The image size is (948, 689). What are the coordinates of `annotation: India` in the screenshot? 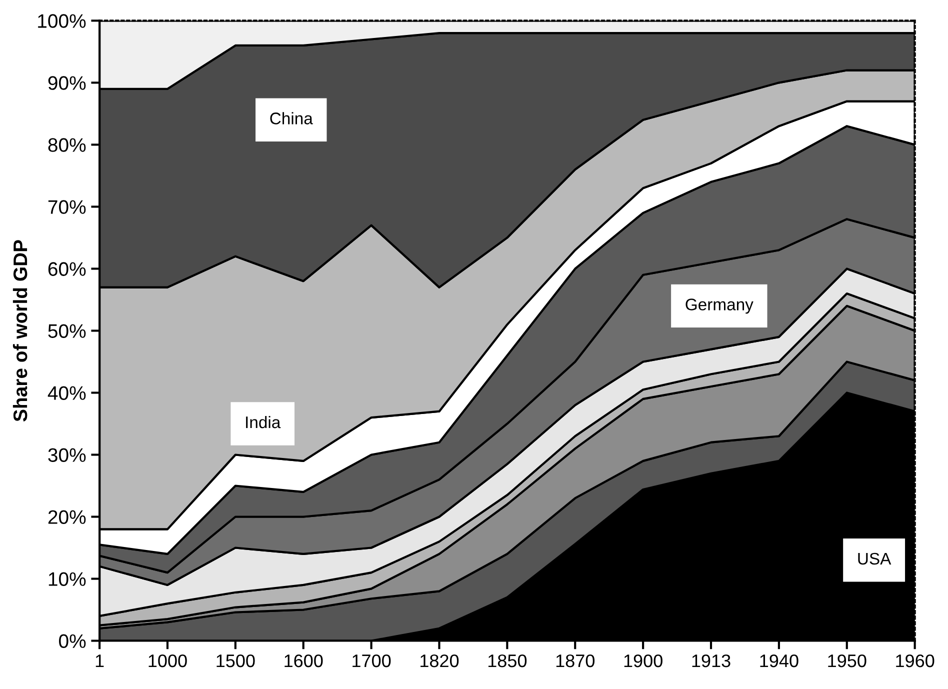 It's located at (263, 422).